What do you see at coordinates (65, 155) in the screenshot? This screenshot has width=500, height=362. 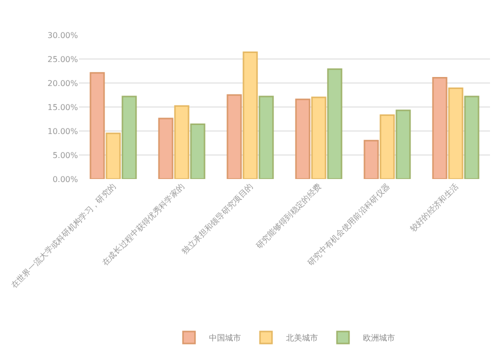 I see `y-tick-label: 5.00%` at bounding box center [65, 155].